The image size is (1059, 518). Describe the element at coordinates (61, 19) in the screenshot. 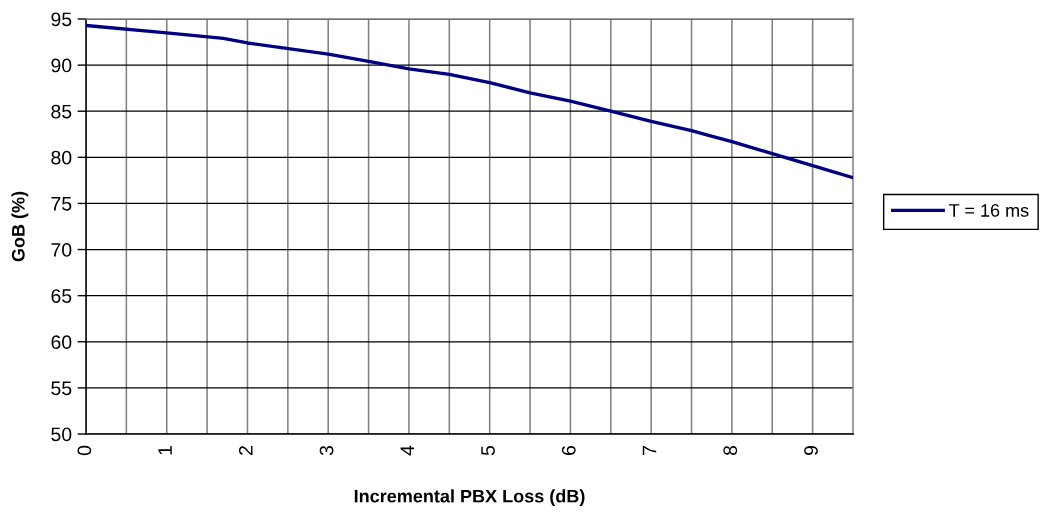

I see `y-tick-label: 95` at that location.